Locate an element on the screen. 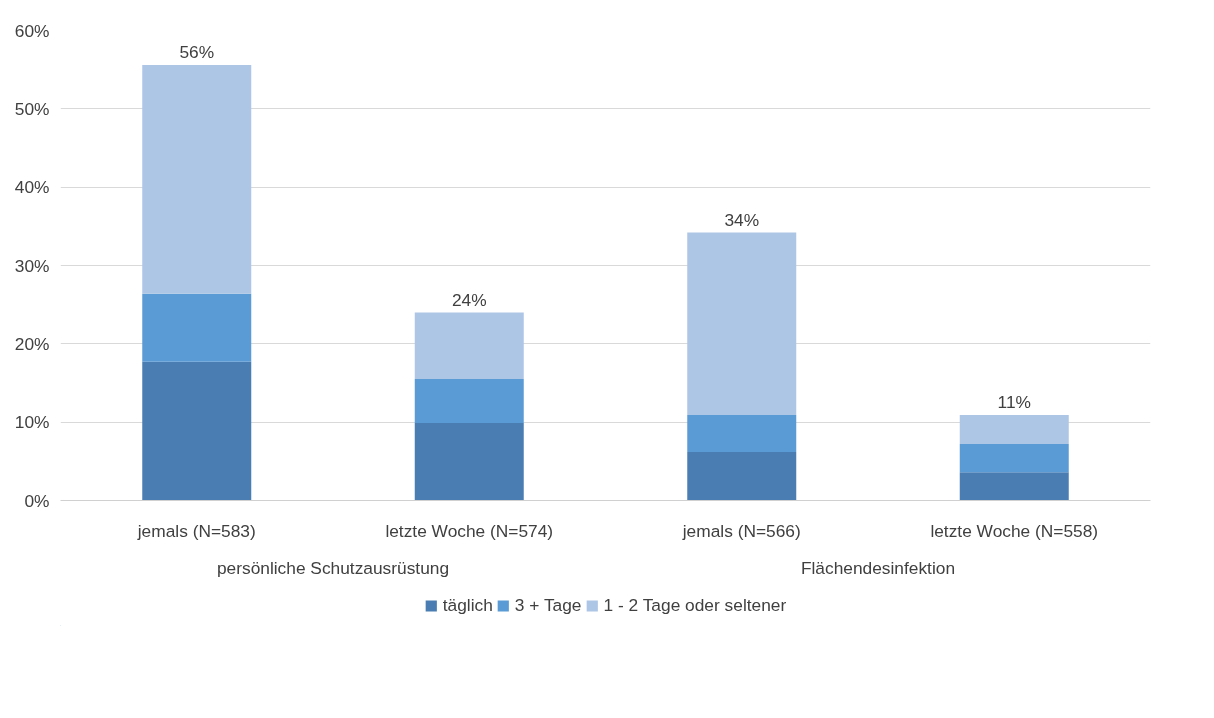 This screenshot has width=1214, height=718. x-tick-label: jemals (N=566) is located at coordinates (741, 530).